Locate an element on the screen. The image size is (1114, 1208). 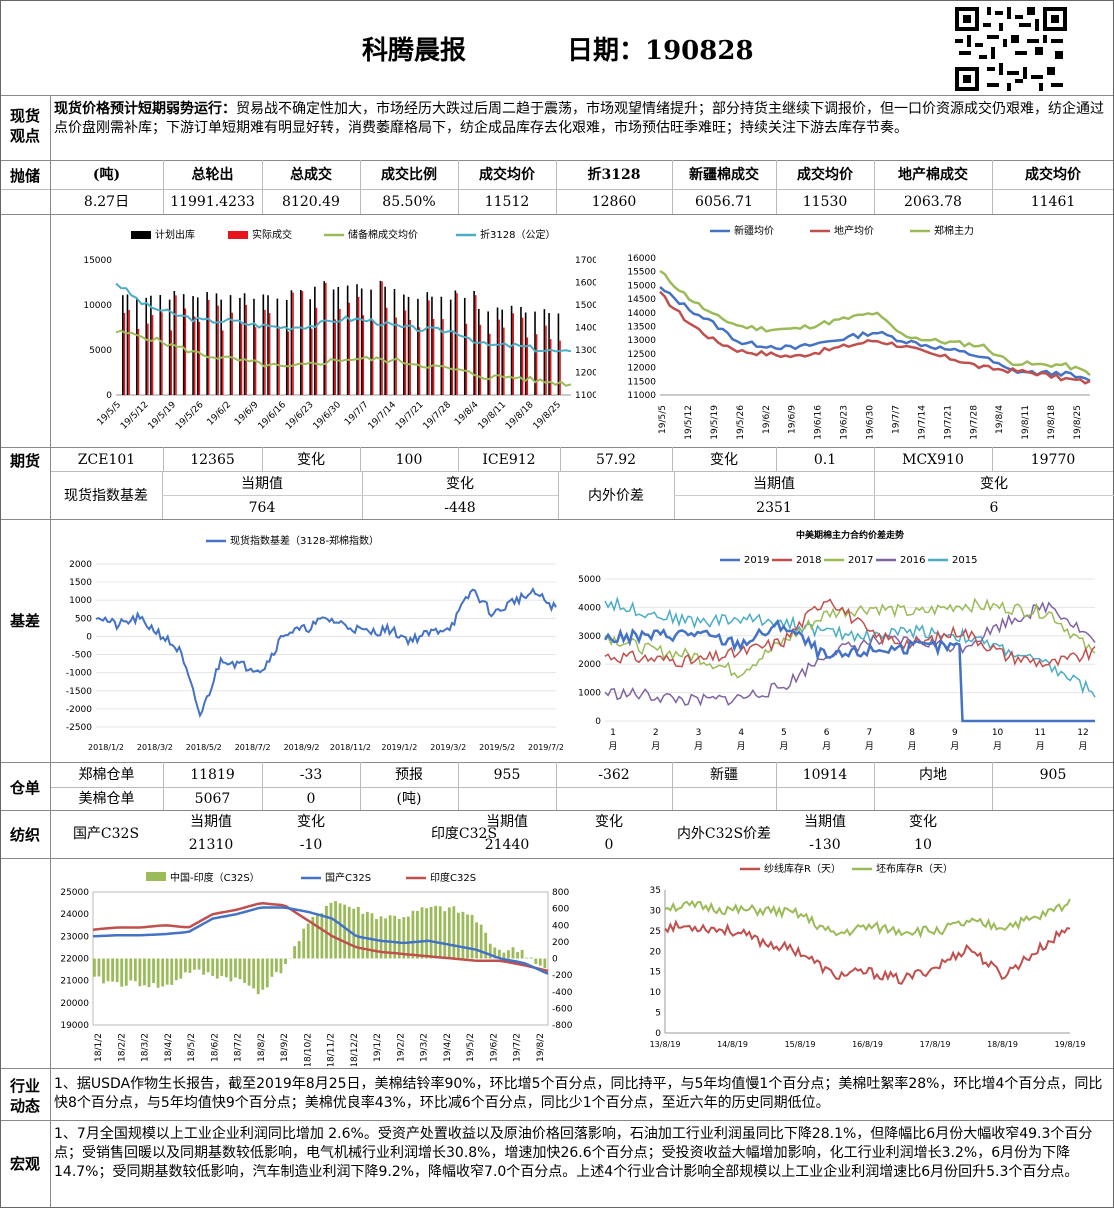
x-tick-label: 18/5/2 is located at coordinates (192, 1047).